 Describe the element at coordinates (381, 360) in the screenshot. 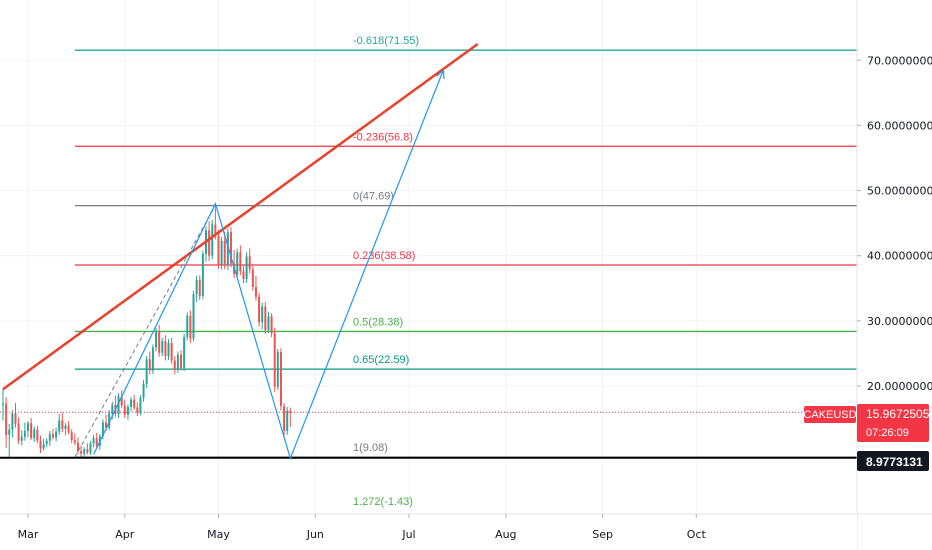

I see `fib-level-label: 0.65(22.59)` at that location.